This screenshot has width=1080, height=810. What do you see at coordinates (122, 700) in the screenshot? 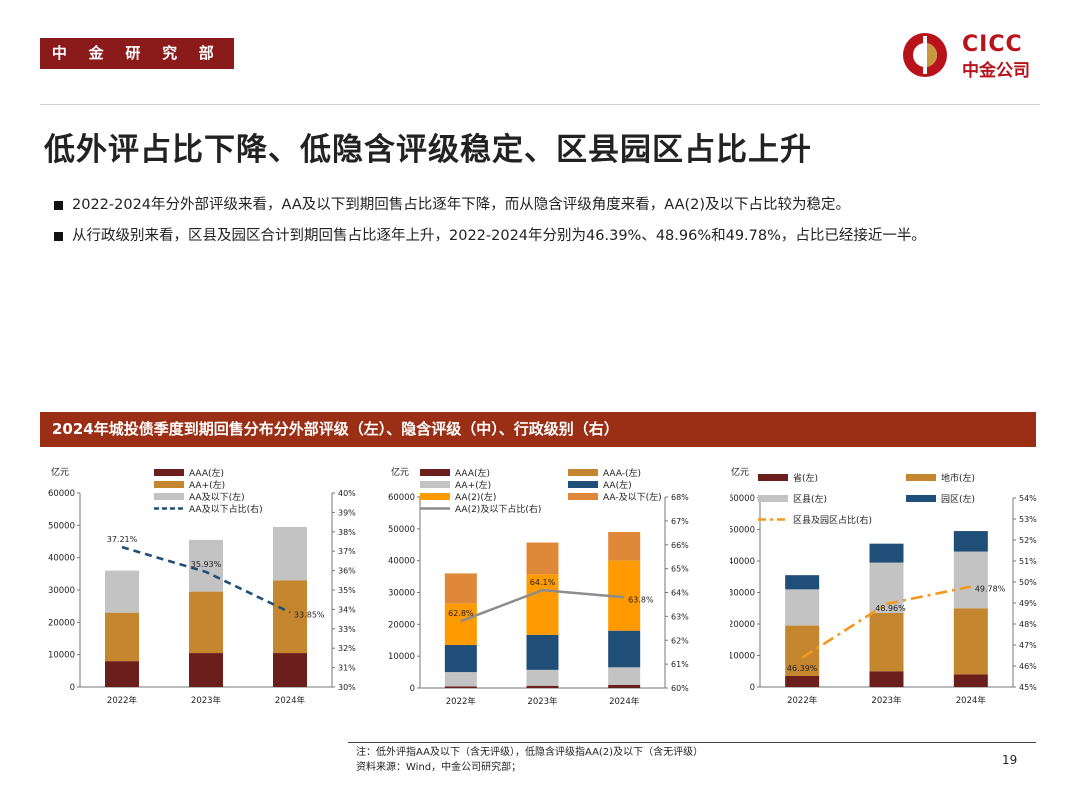
I see `x-tick-label: 2022年` at bounding box center [122, 700].